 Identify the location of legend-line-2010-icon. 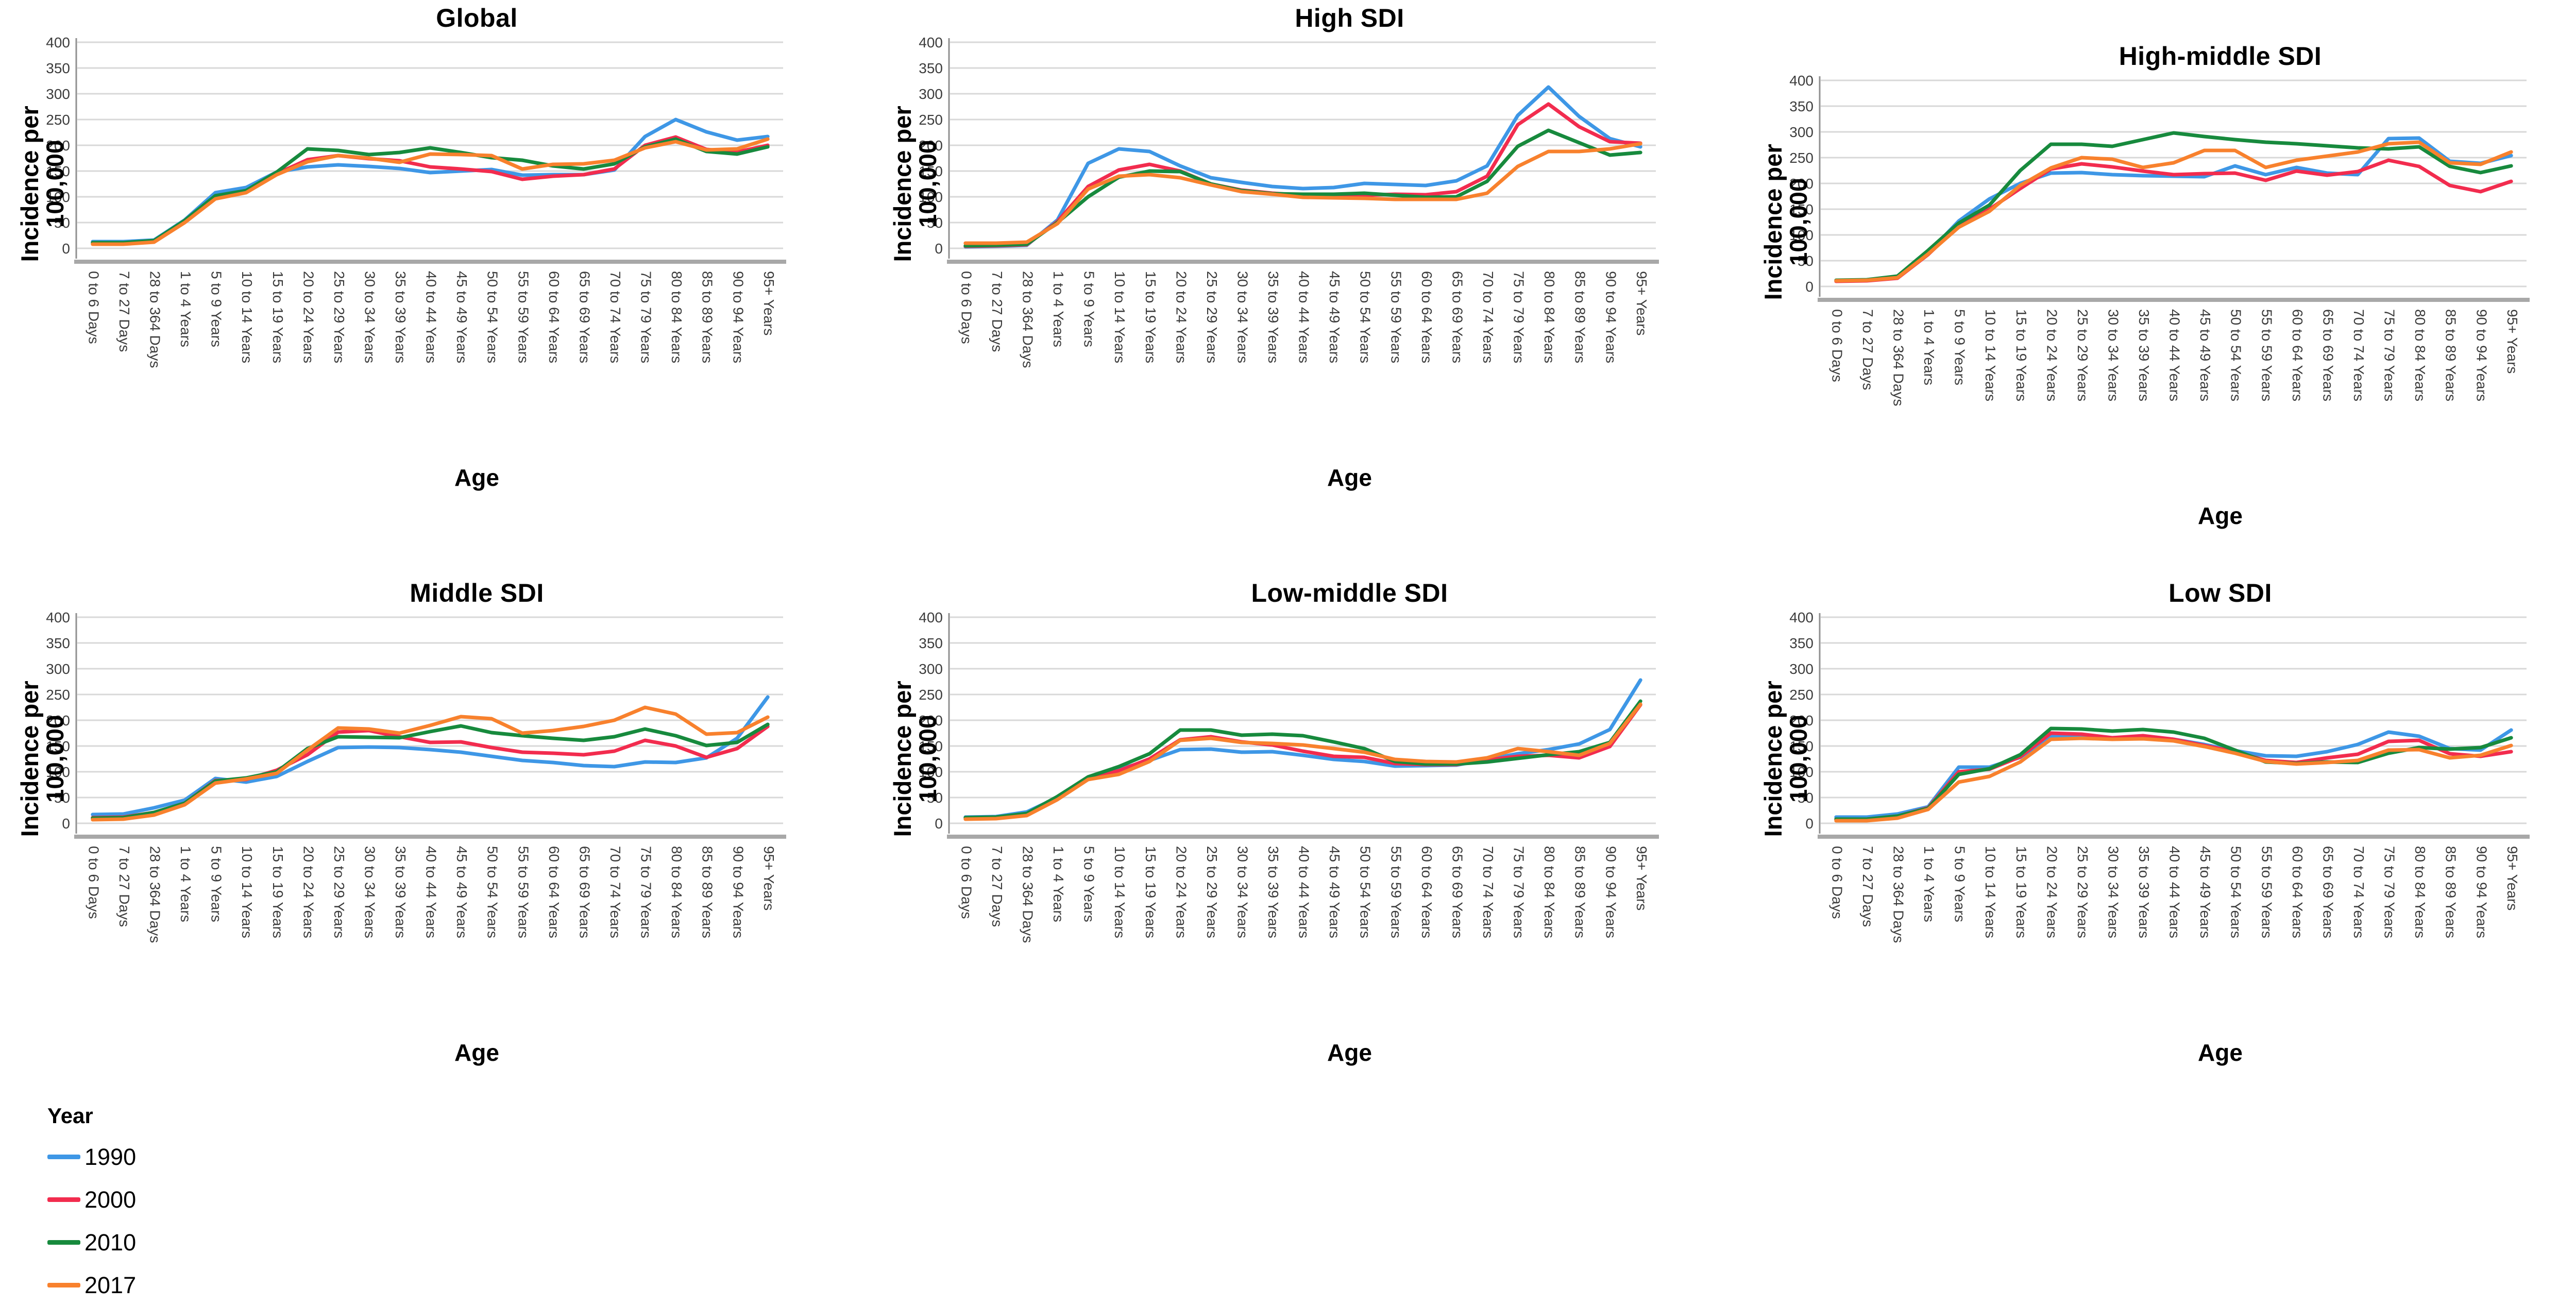
(63, 1243).